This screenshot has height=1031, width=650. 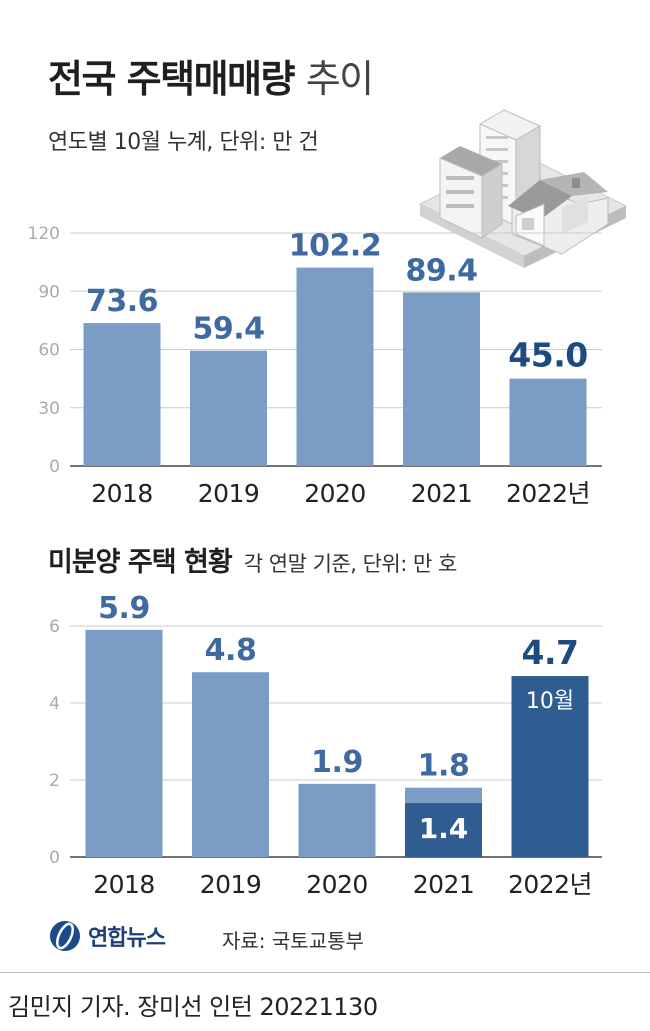 What do you see at coordinates (335, 246) in the screenshot?
I see `value-label: 102.2` at bounding box center [335, 246].